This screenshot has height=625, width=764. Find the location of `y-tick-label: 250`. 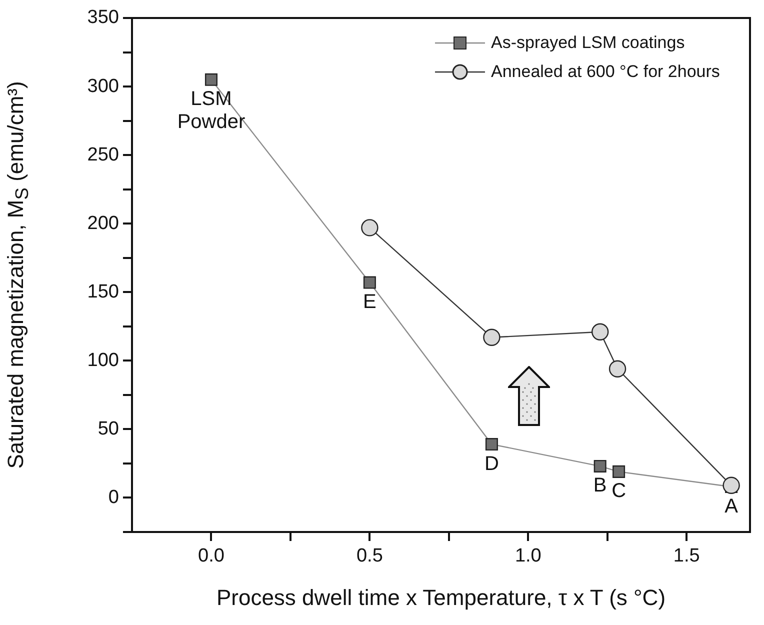

y-tick-label: 250 is located at coordinates (103, 155).